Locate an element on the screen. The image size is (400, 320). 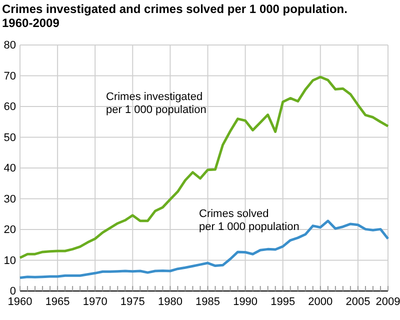
x-tick-label: 2009 is located at coordinates (388, 302).